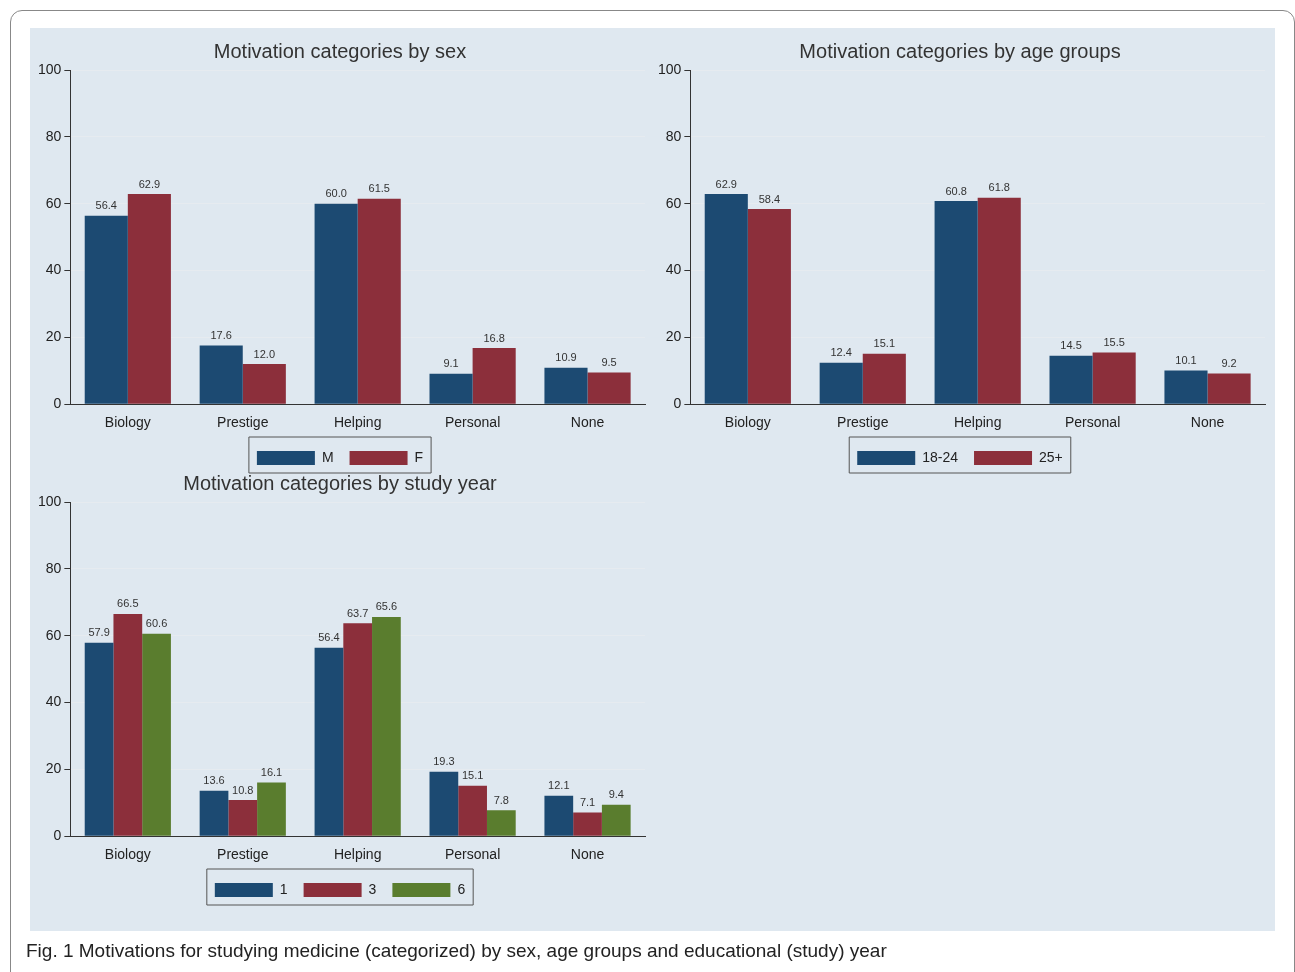 Image resolution: width=1295 pixels, height=972 pixels. What do you see at coordinates (99, 632) in the screenshot?
I see `data-label: 57.9` at bounding box center [99, 632].